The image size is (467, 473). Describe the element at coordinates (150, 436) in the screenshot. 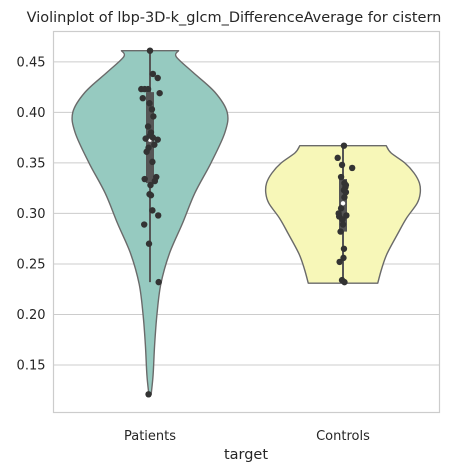

I see `x-tick-label-patients: Patients` at that location.